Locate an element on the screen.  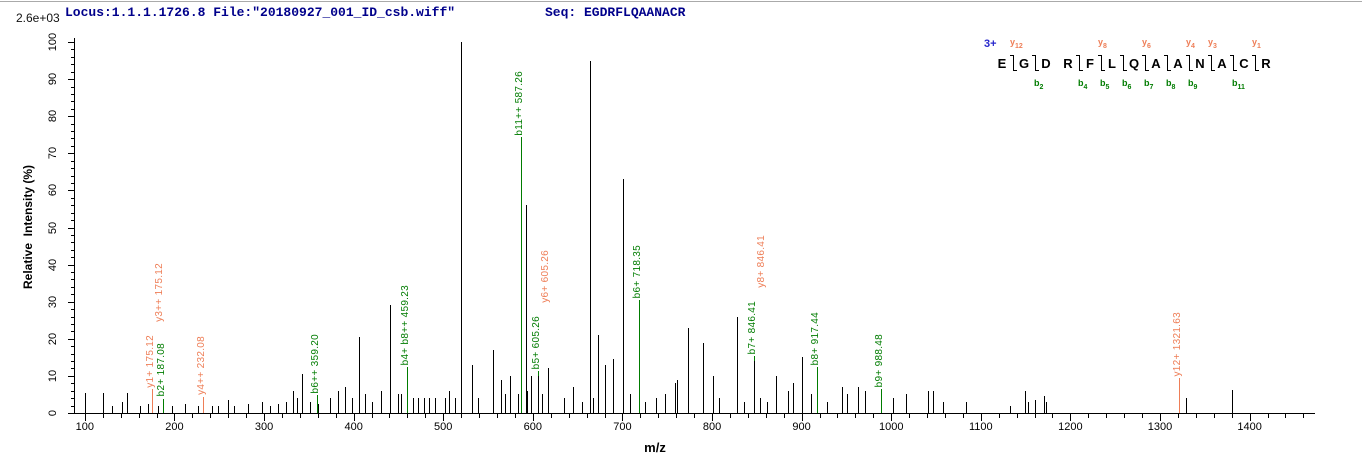
y-axis-tick-label: 50 is located at coordinates (53, 227).